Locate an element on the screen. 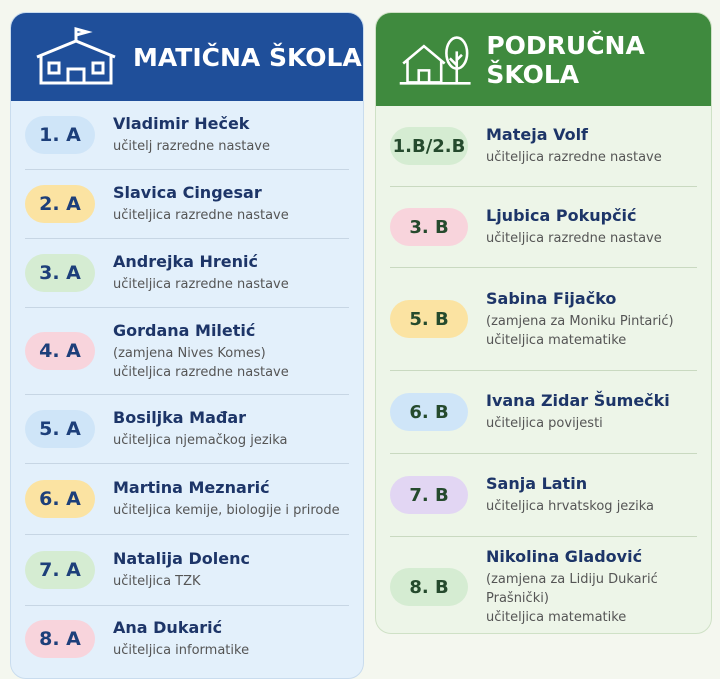  teacher-row: 8. A Ana Dukarić učiteljica informatike is located at coordinates (187, 639).